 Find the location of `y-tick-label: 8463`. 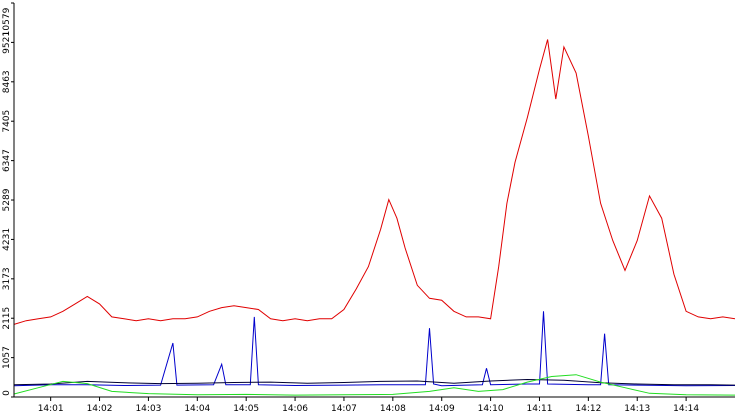

y-tick-label: 8463 is located at coordinates (7, 81).